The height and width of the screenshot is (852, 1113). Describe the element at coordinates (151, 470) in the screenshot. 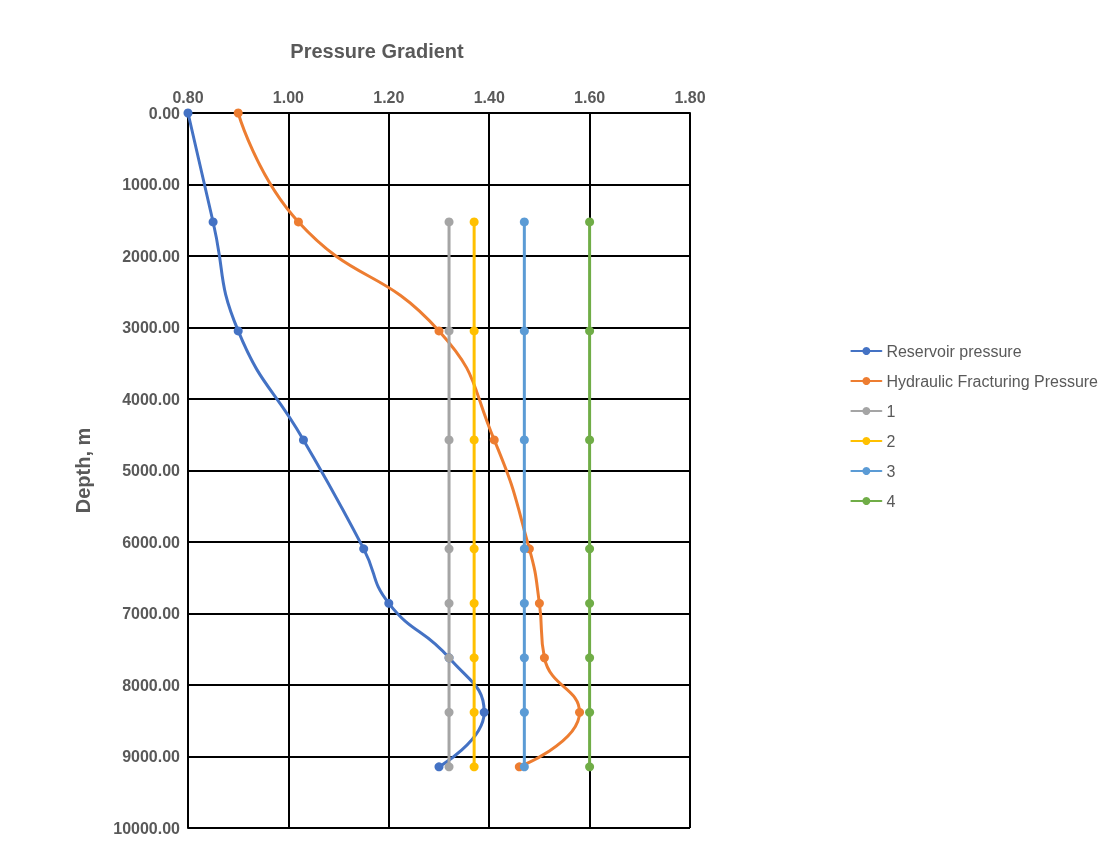

I see `y-tick-label: 5000.00` at that location.